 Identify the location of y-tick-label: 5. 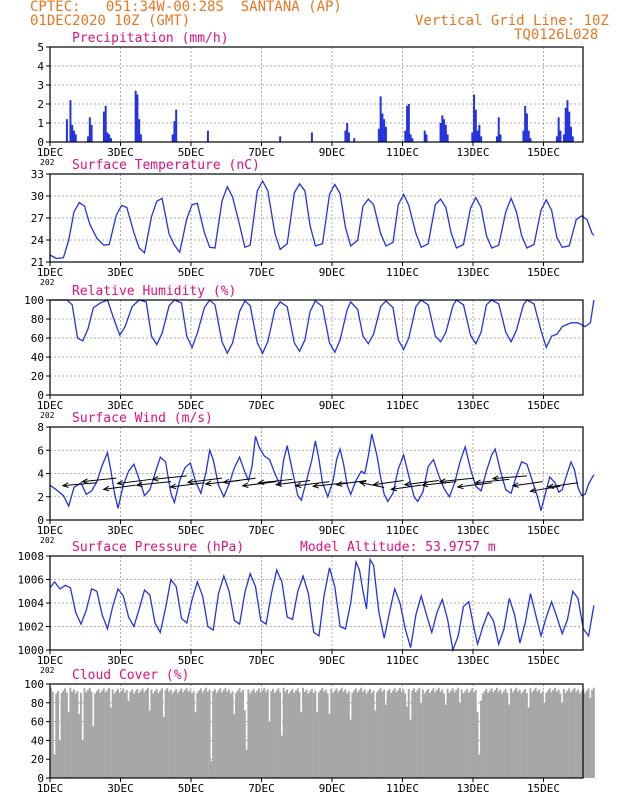
(40, 47).